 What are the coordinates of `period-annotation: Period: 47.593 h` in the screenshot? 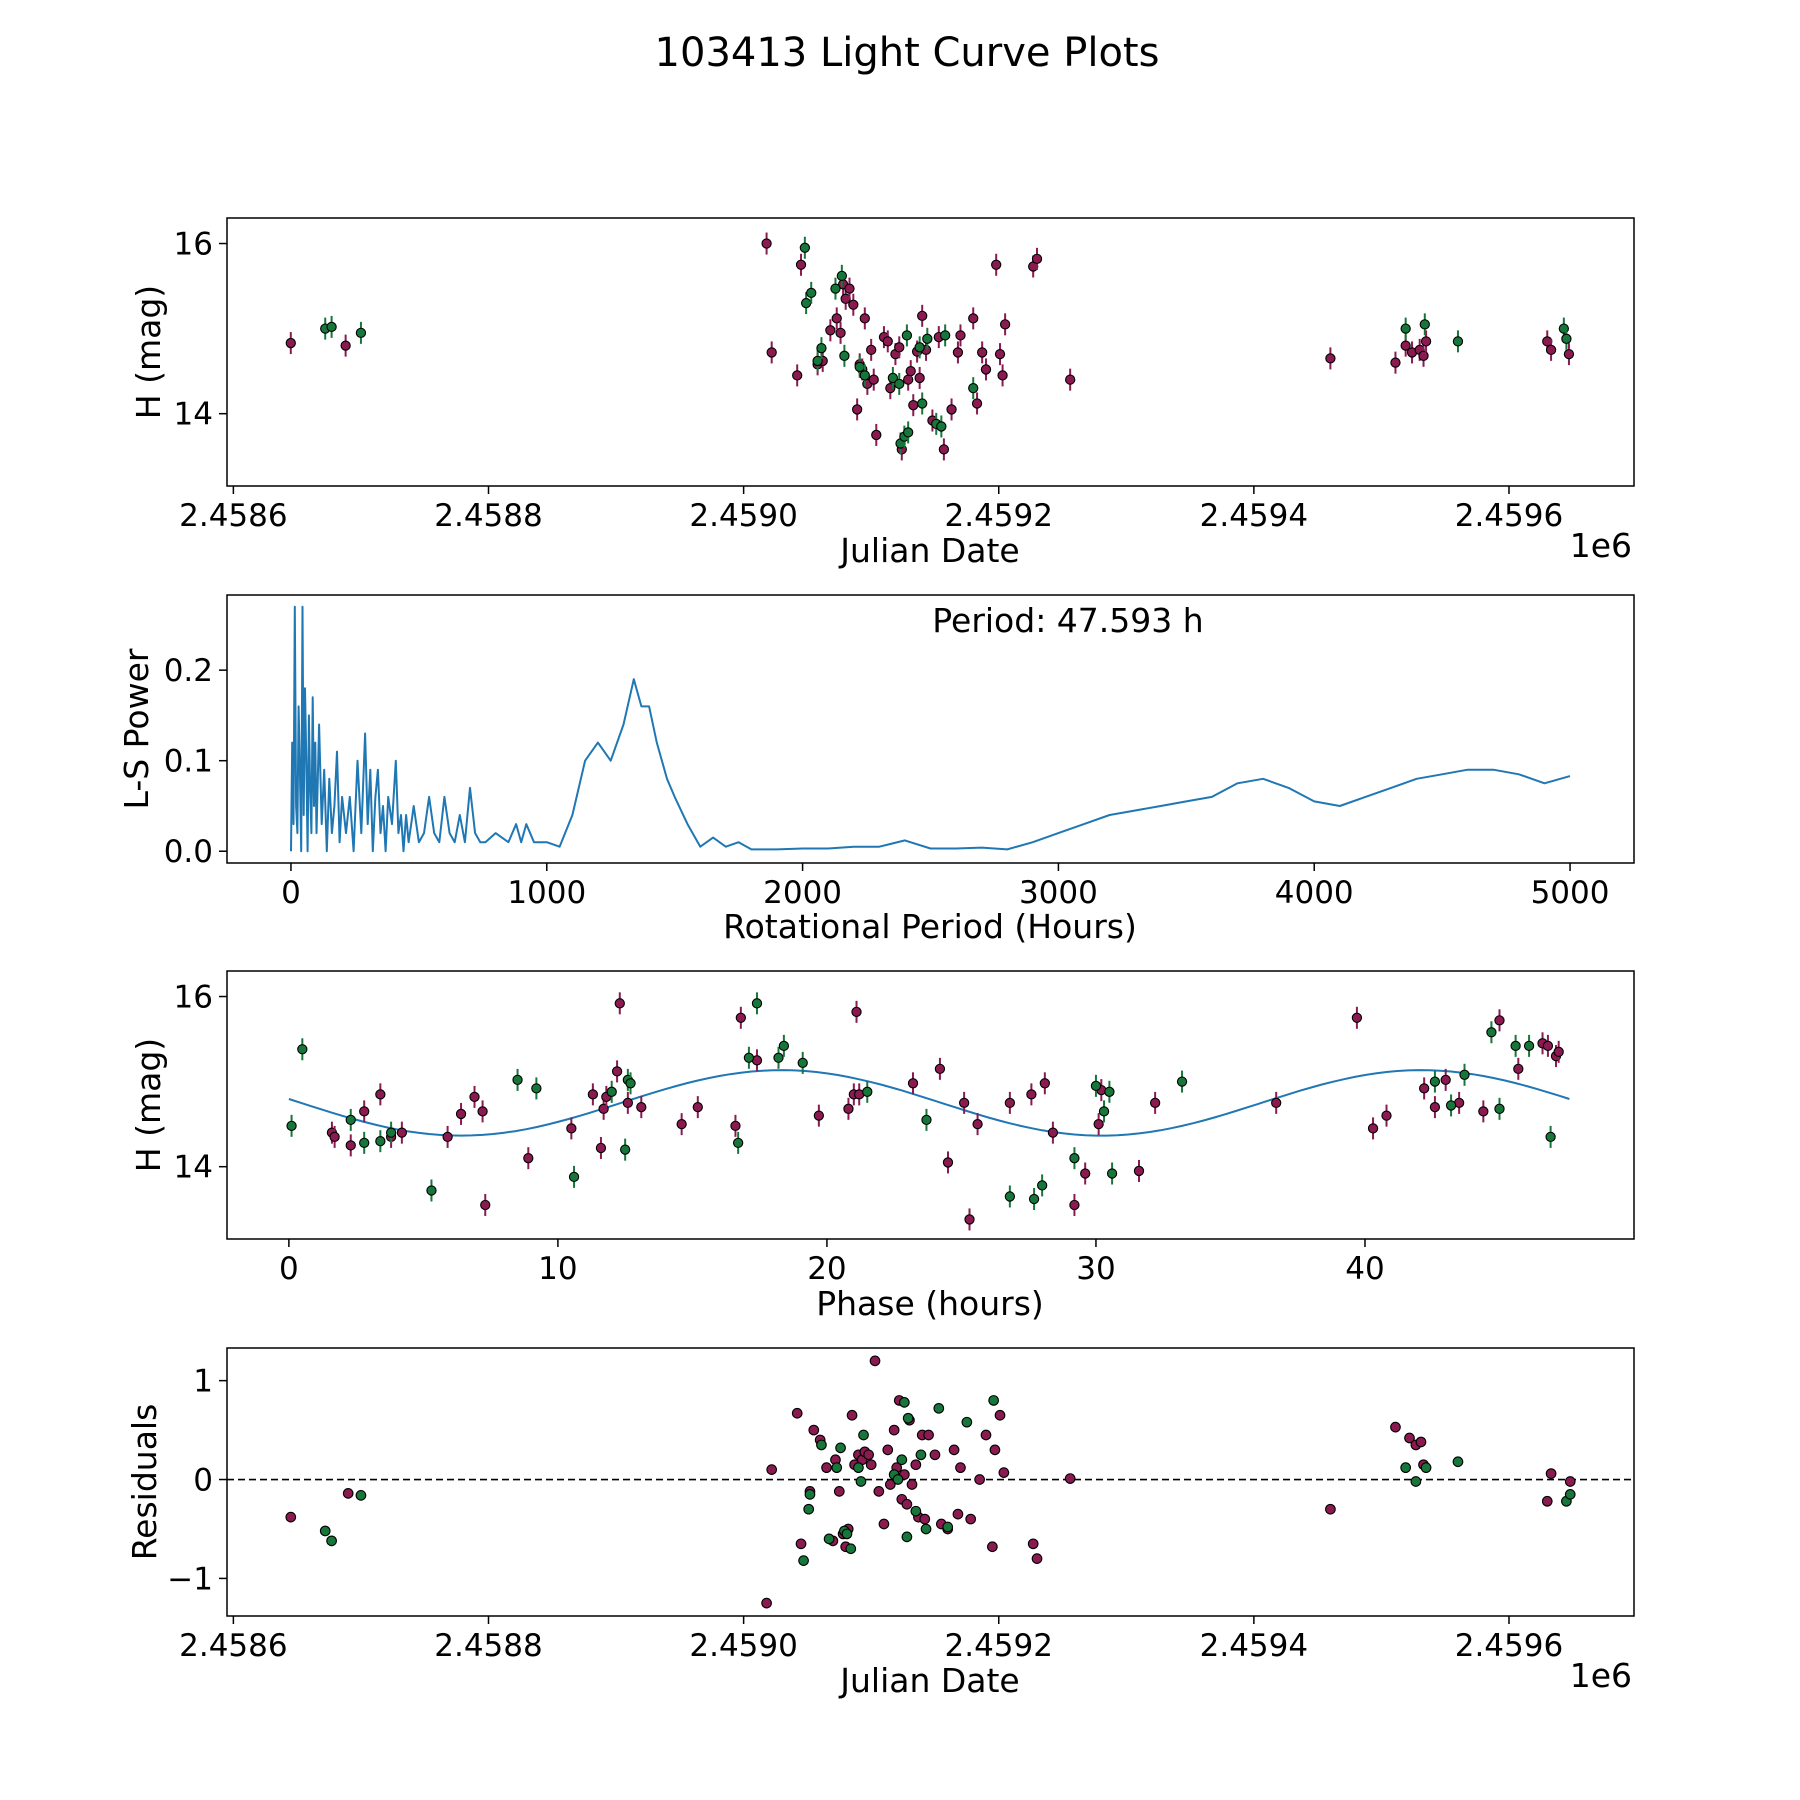 It's located at (1067, 620).